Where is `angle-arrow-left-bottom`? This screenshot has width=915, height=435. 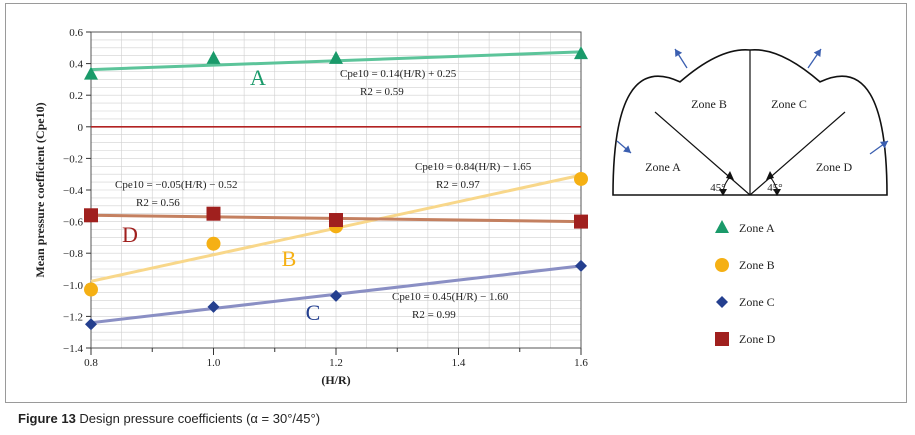
angle-arrow-left-bottom is located at coordinates (723, 192).